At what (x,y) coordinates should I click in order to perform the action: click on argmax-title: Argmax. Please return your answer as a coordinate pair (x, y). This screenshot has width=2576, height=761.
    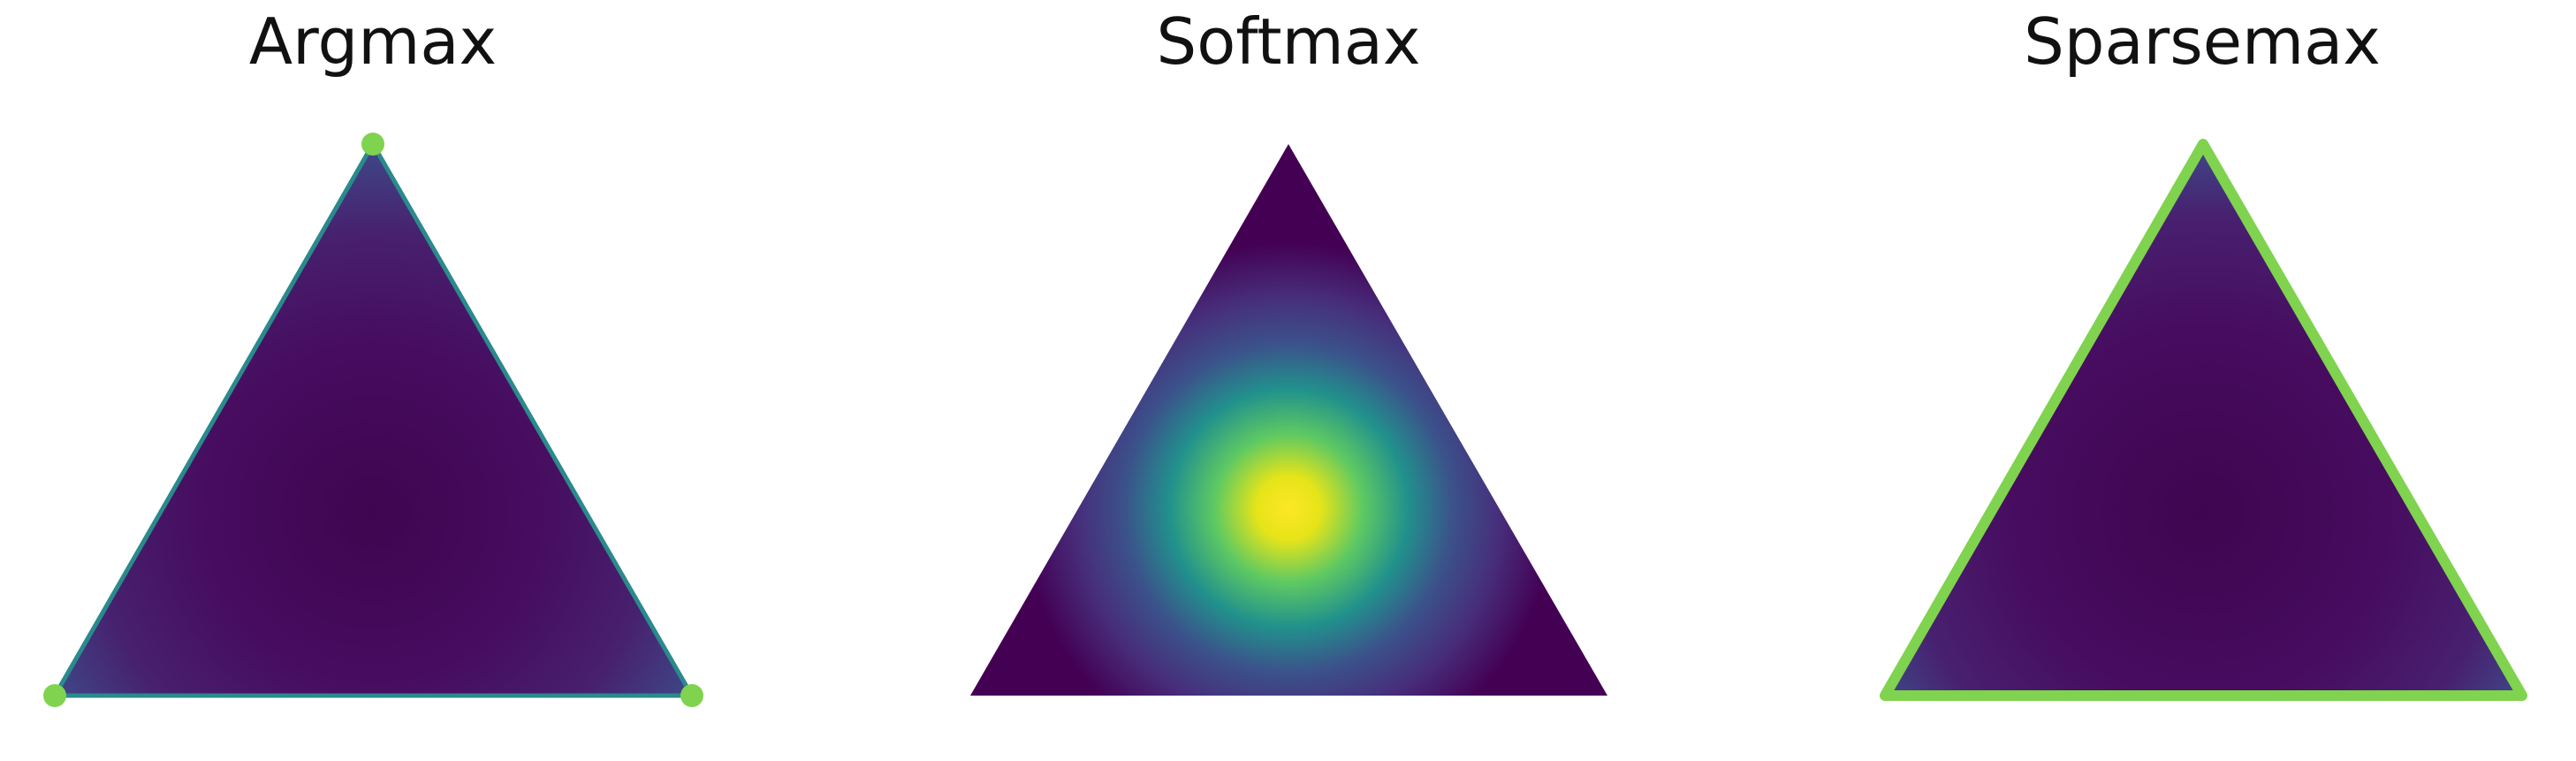
    Looking at the image, I should click on (373, 41).